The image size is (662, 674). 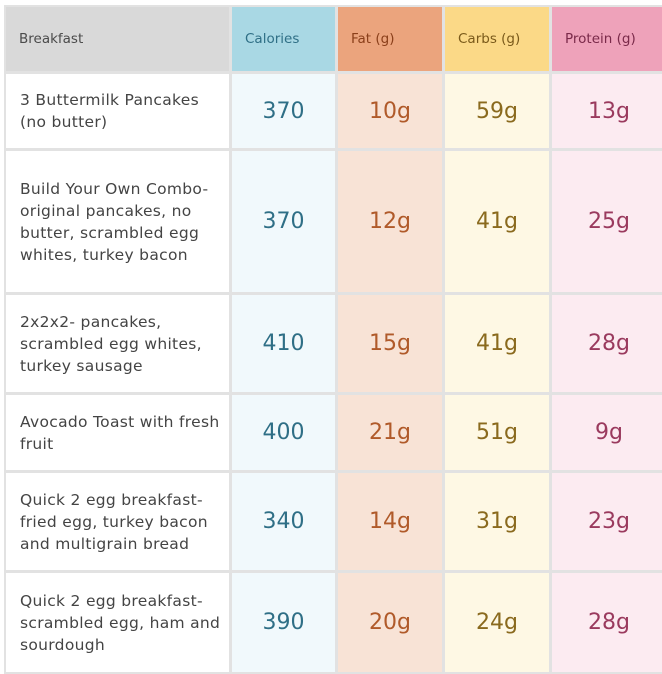 What do you see at coordinates (497, 111) in the screenshot?
I see `row-carbs: 59g` at bounding box center [497, 111].